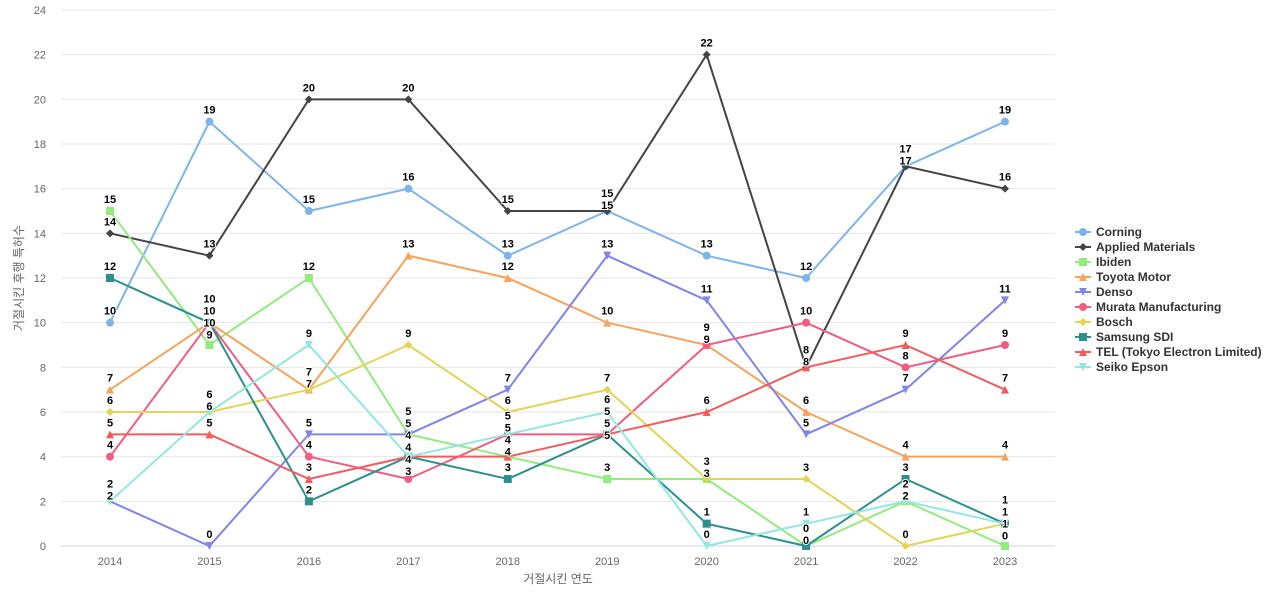  I want to click on legend-item: TEL (Tokyo Electron Limited), so click(1168, 351).